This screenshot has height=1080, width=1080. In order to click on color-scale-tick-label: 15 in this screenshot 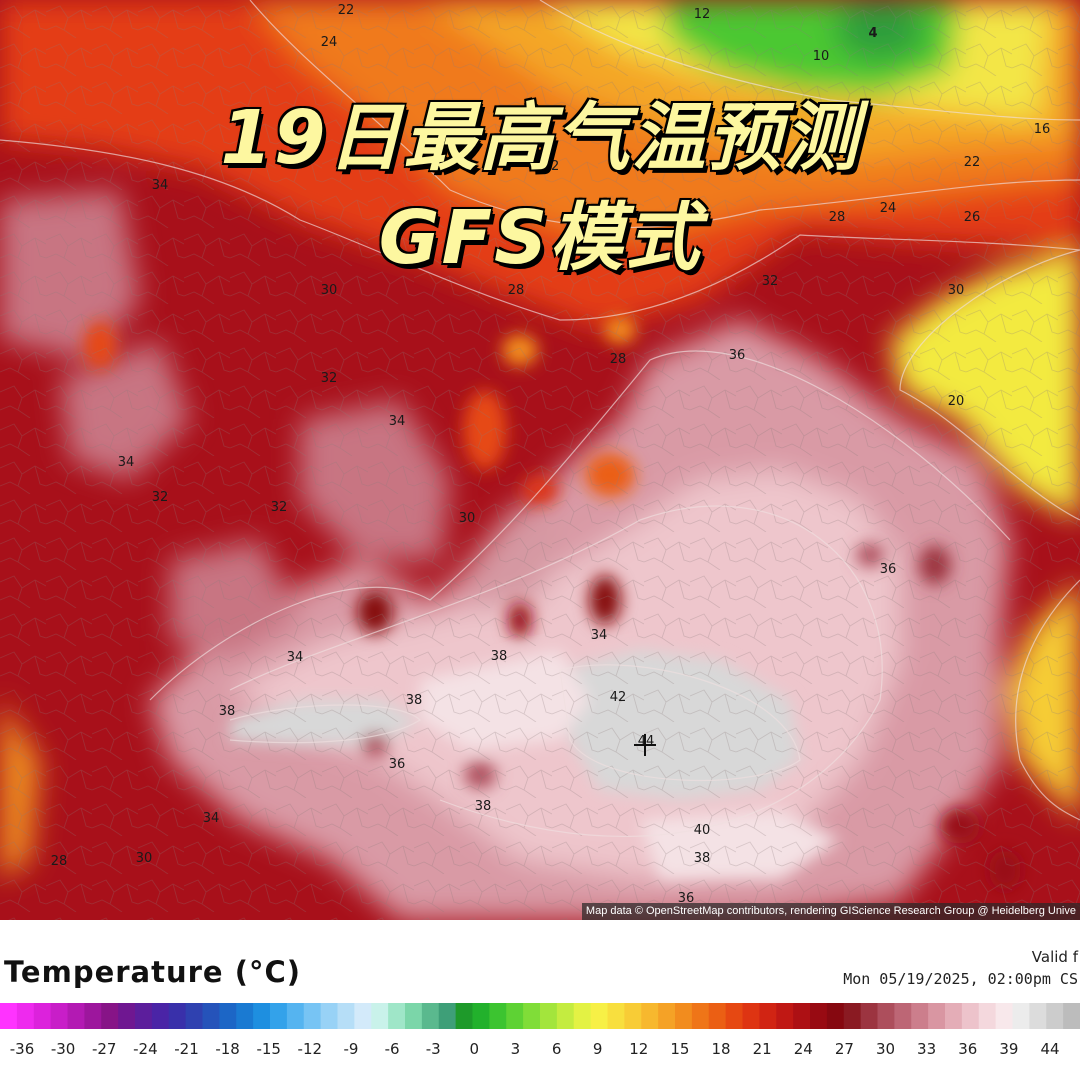, I will do `click(680, 1049)`.